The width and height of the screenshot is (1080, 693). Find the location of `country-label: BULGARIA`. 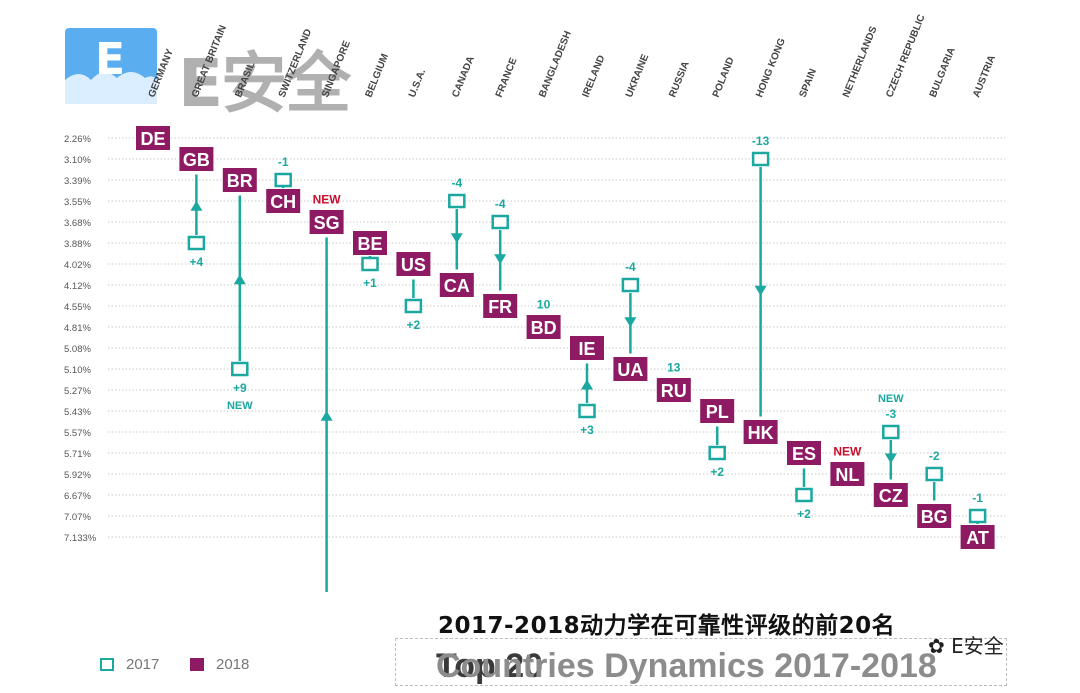

country-label: BULGARIA is located at coordinates (943, 72).